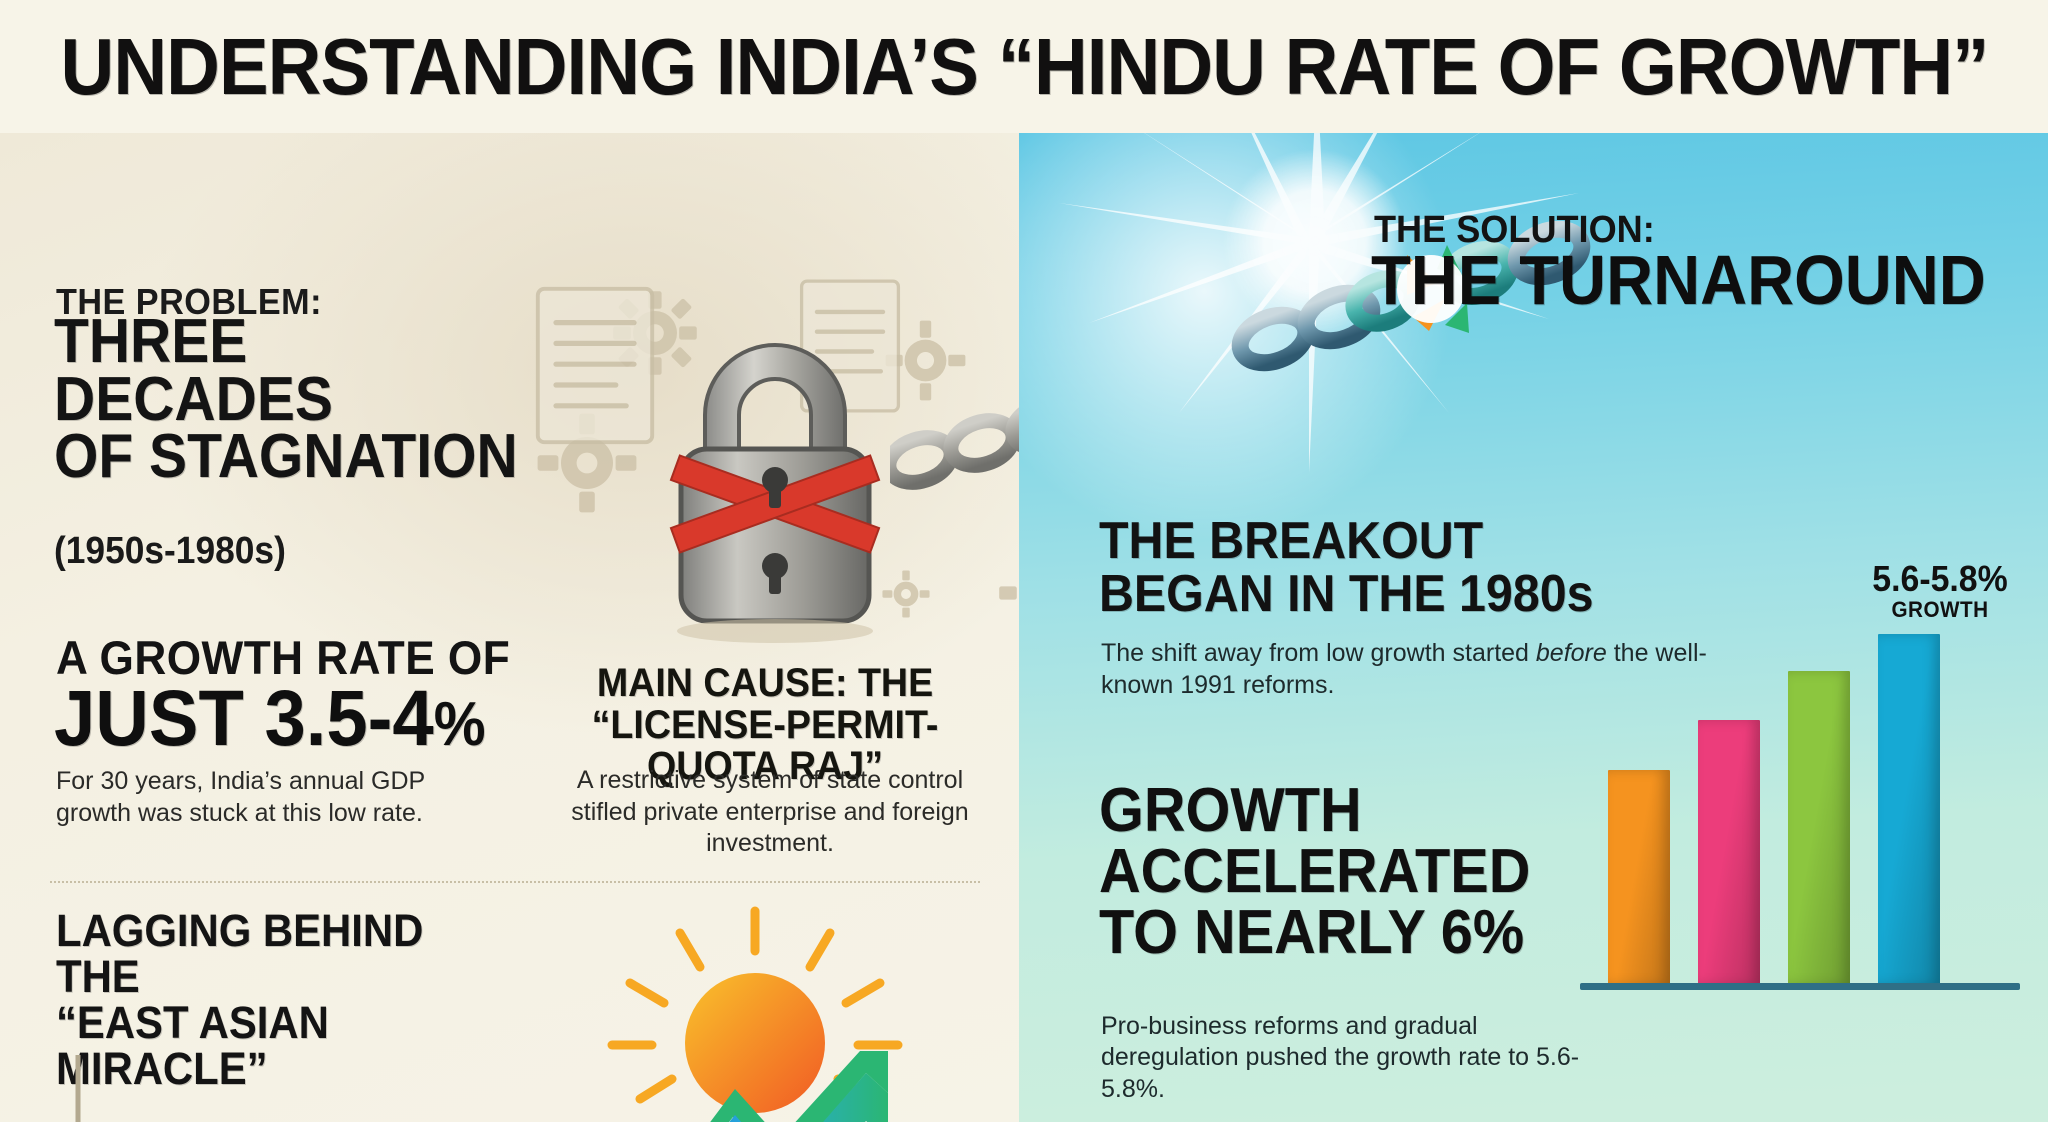 This screenshot has height=1122, width=2048. Describe the element at coordinates (1315, 871) in the screenshot. I see `growth-line2: ACCELERATED` at that location.